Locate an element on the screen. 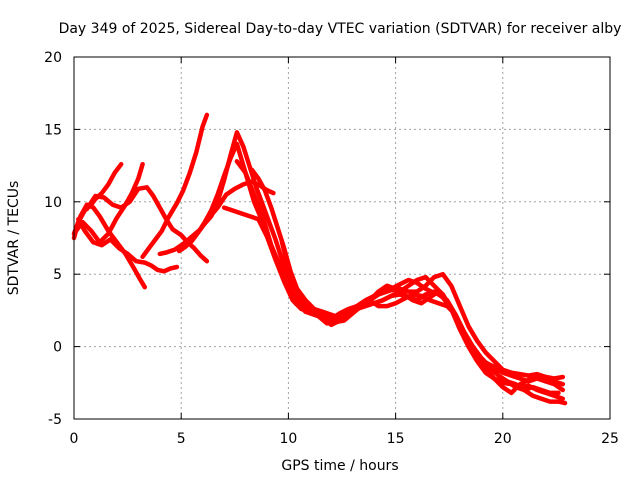  x-tick-label: 10 is located at coordinates (288, 439).